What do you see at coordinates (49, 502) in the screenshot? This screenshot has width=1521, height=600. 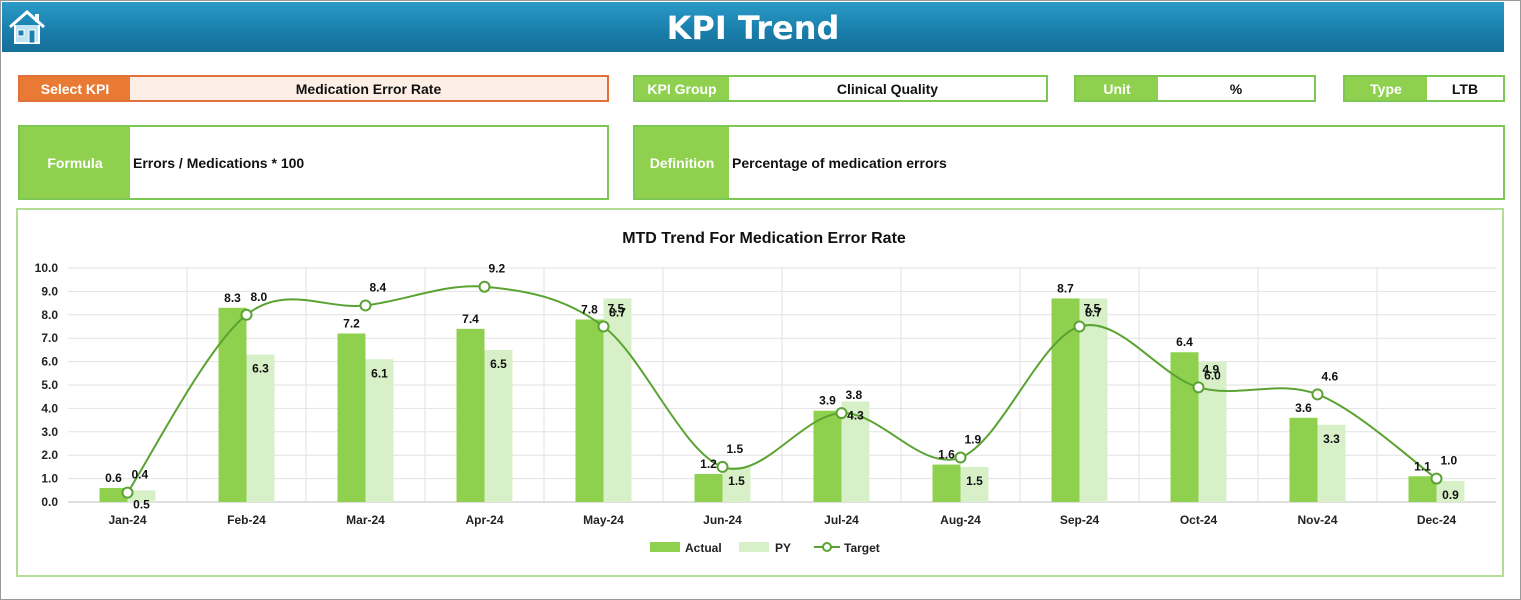 I see `y-tick-label: 0.0` at bounding box center [49, 502].